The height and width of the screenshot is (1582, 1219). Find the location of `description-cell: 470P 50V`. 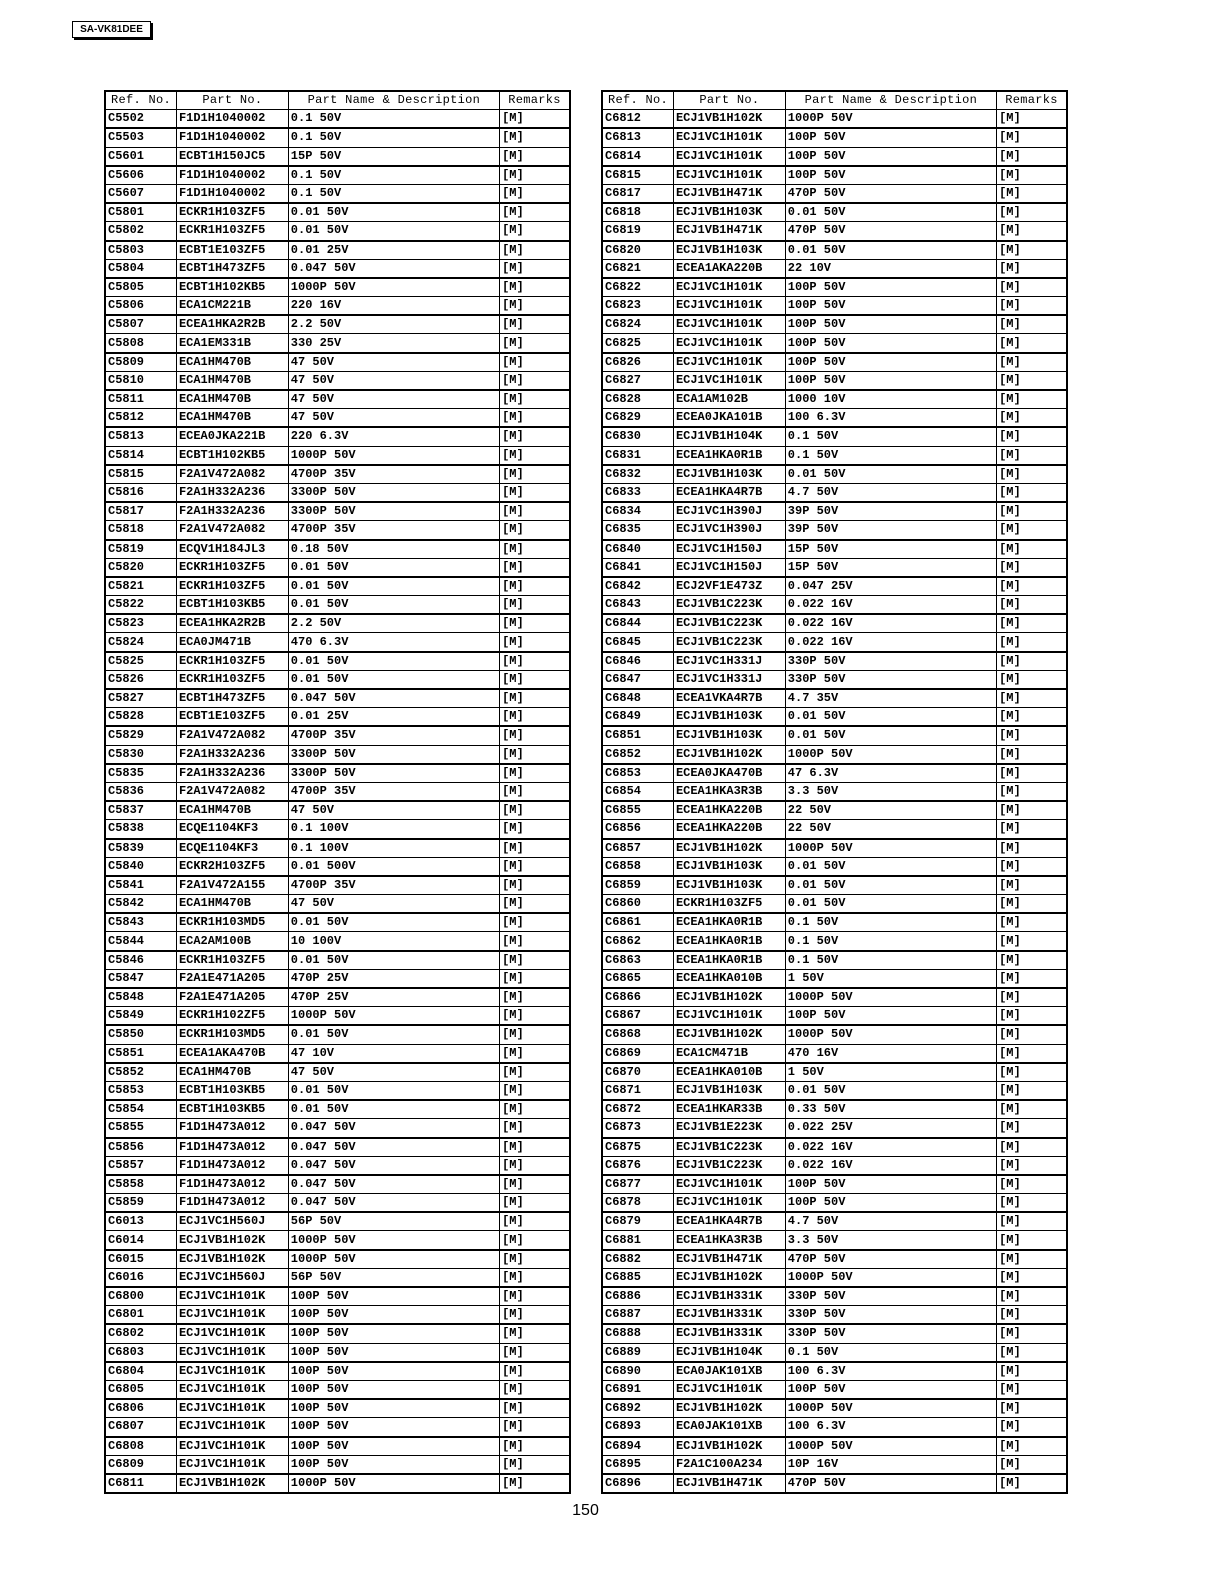

description-cell: 470P 50V is located at coordinates (891, 1483).